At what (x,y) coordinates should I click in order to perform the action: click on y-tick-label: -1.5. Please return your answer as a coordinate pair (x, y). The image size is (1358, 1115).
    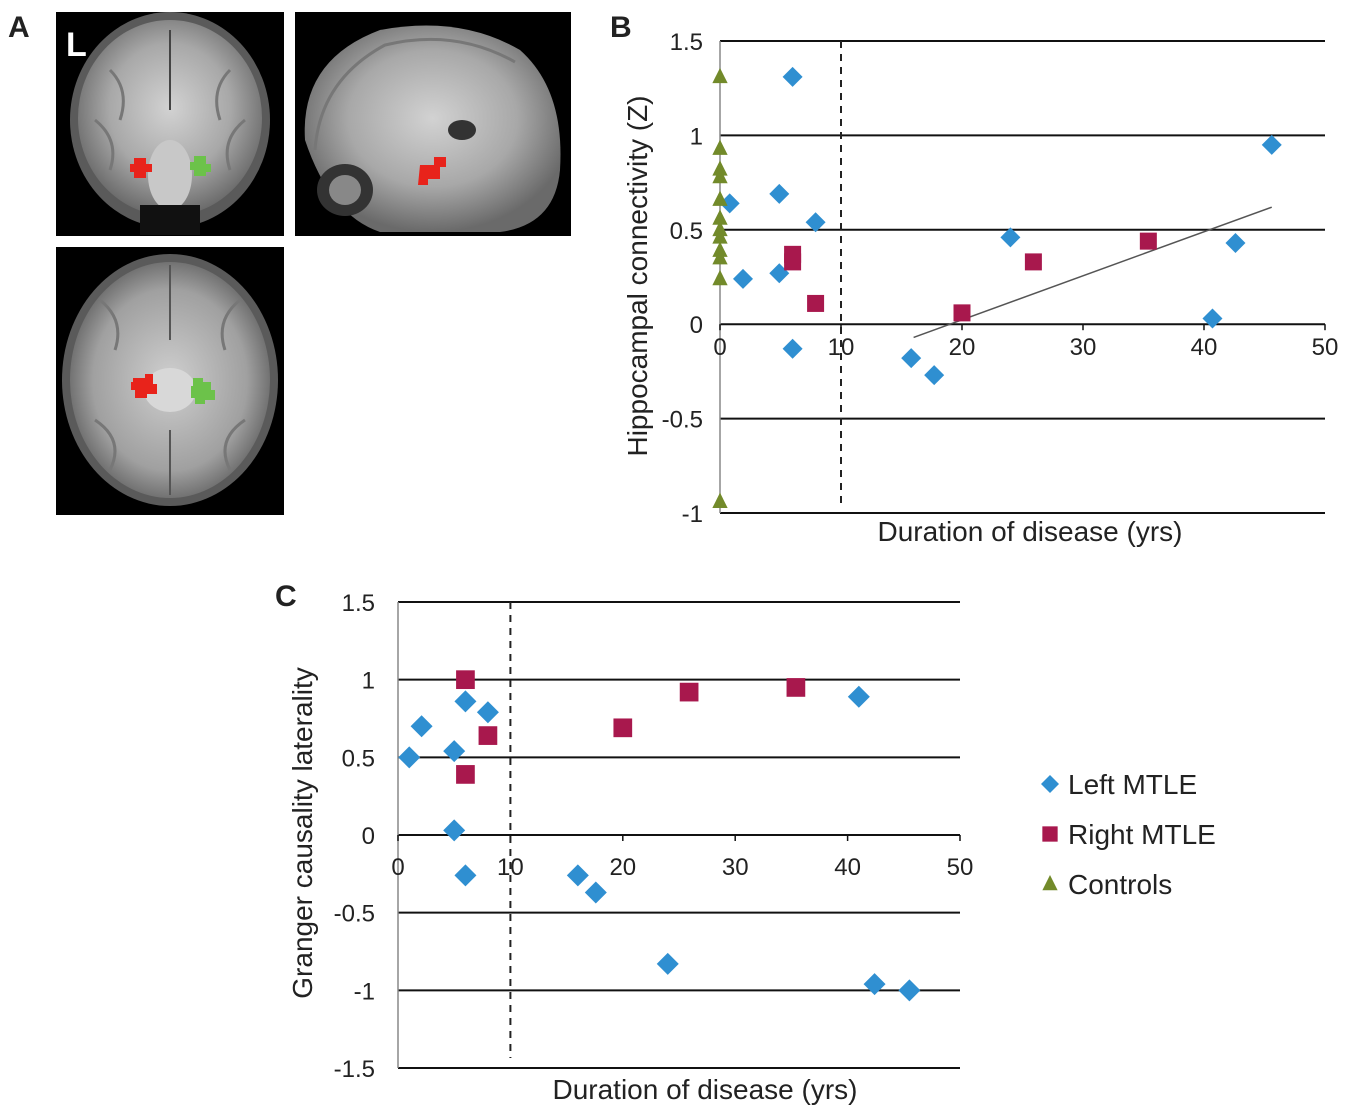
    Looking at the image, I should click on (354, 1069).